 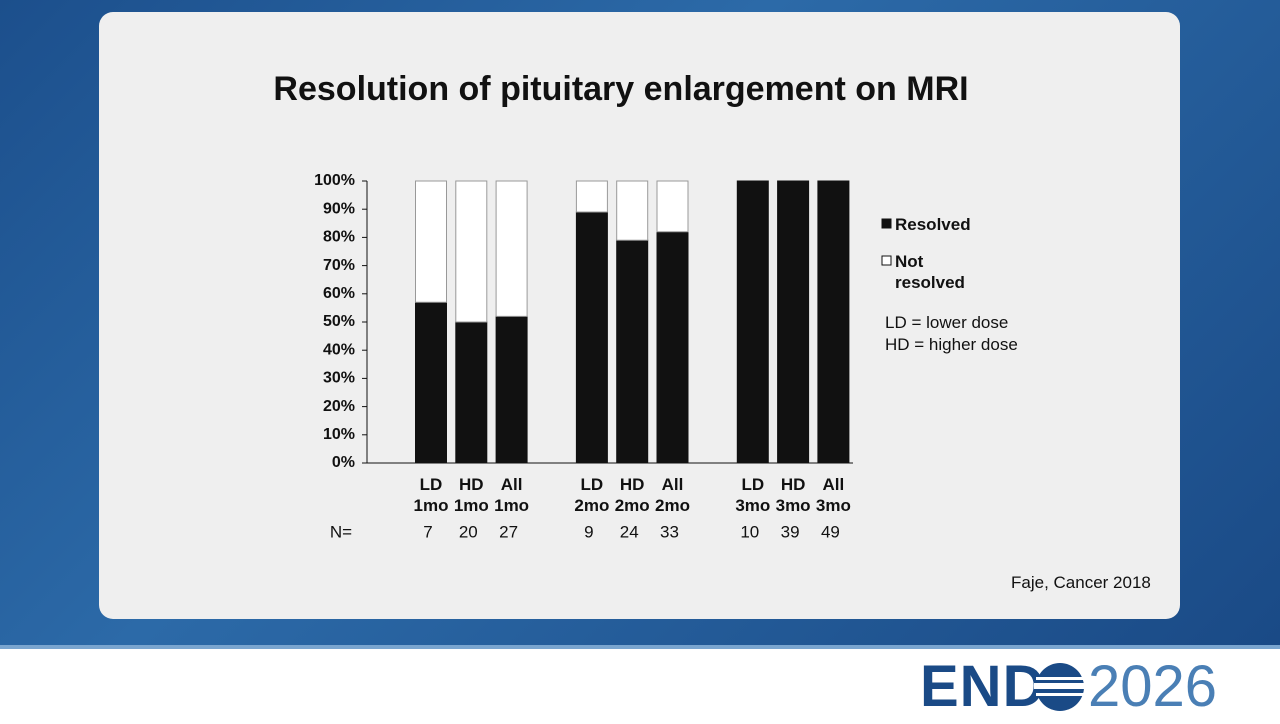 What do you see at coordinates (339, 208) in the screenshot?
I see `y-tick-label: 90%` at bounding box center [339, 208].